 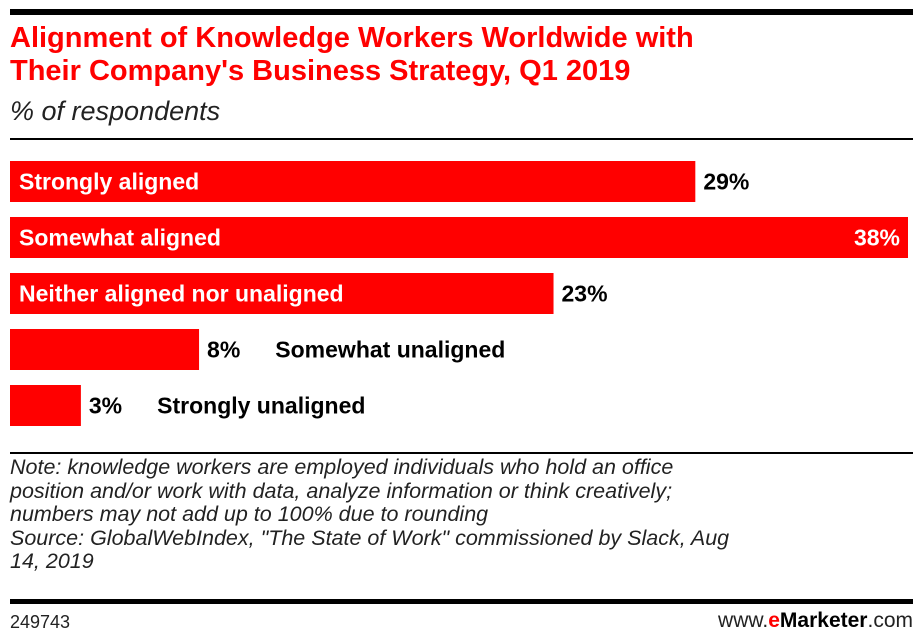 I want to click on header-divider, so click(x=461, y=139).